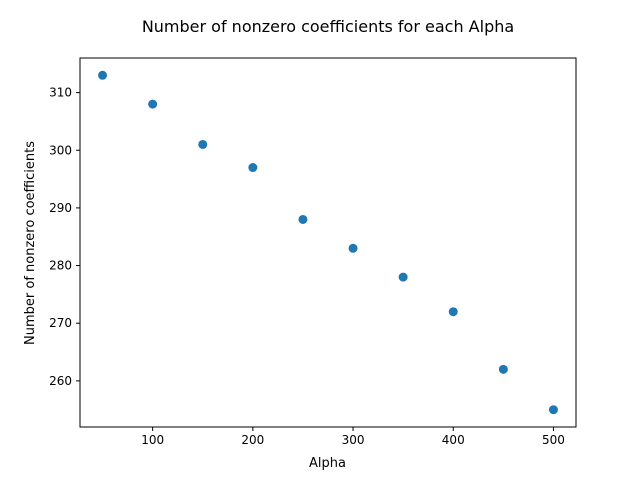  Describe the element at coordinates (327, 463) in the screenshot. I see `x-axis-label: Alpha` at that location.